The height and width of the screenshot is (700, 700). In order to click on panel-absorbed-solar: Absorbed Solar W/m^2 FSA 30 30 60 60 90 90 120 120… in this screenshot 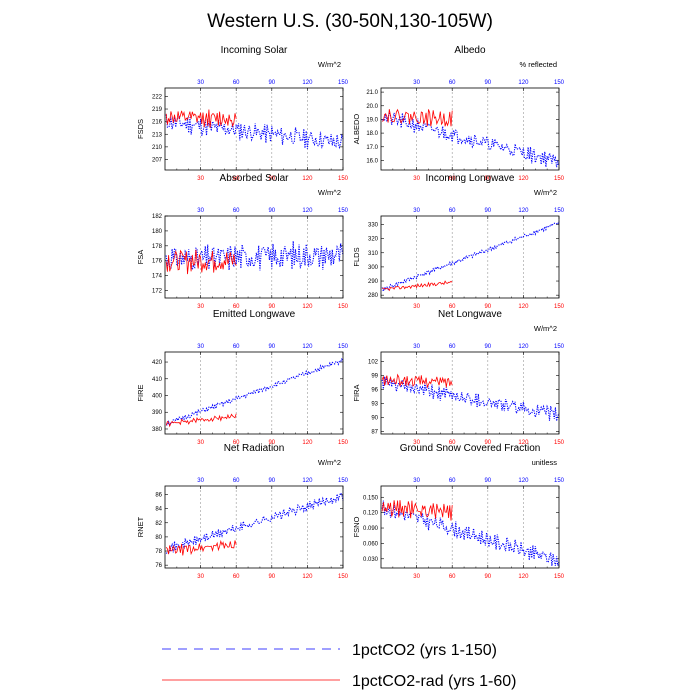, I will do `click(242, 241)`.